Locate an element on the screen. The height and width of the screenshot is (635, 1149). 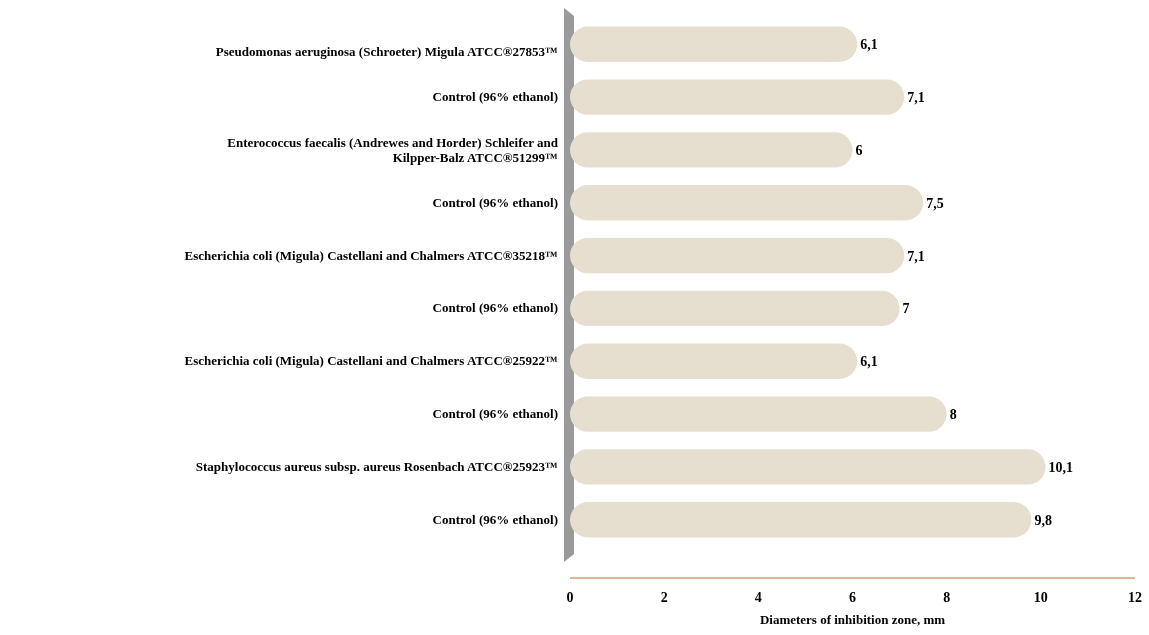
x-tick-label: 4 is located at coordinates (758, 597).